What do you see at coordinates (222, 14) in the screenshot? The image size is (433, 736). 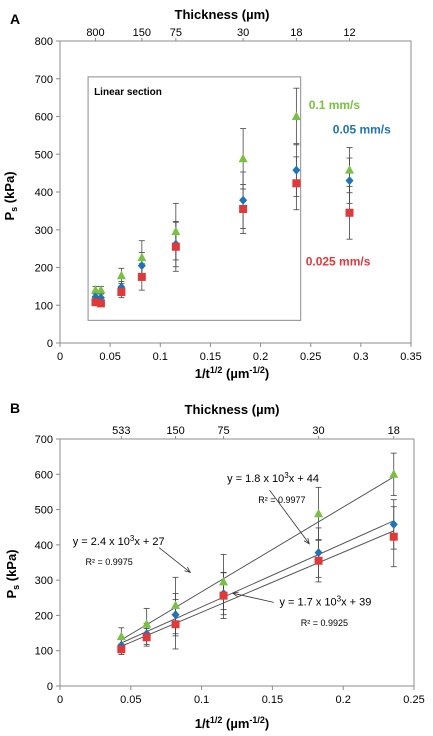 I see `panel-a-top-axis-title: Thickness (µm)` at bounding box center [222, 14].